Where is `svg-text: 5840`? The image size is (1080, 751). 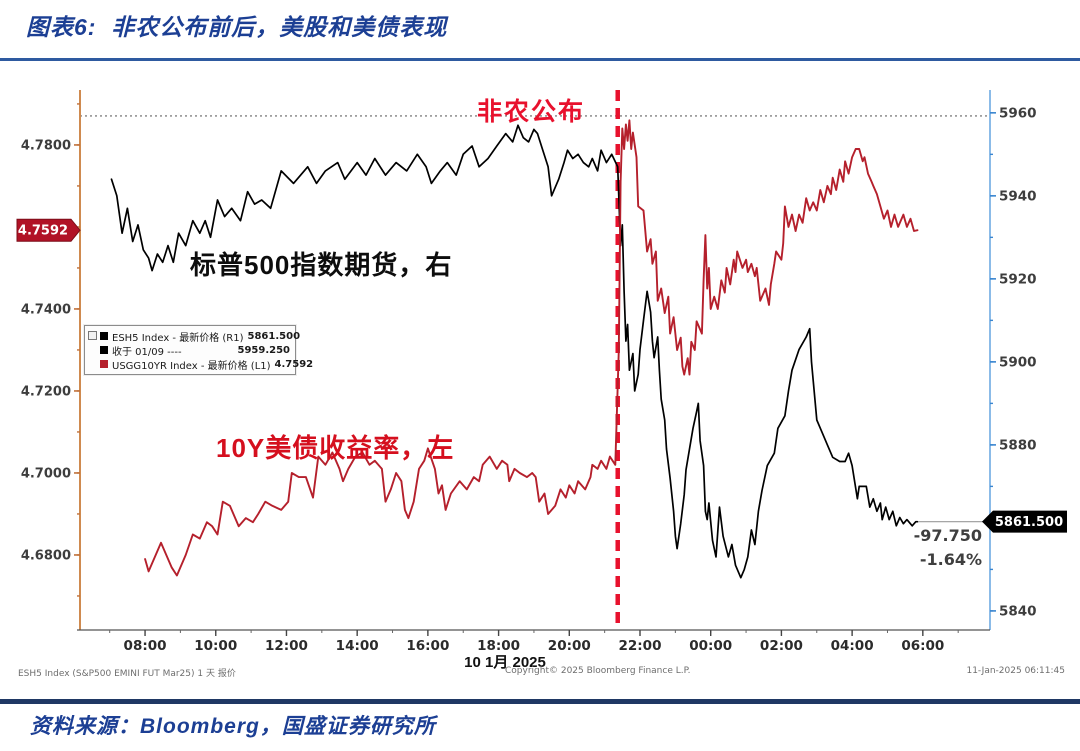
svg-text: 5840 is located at coordinates (1018, 611).